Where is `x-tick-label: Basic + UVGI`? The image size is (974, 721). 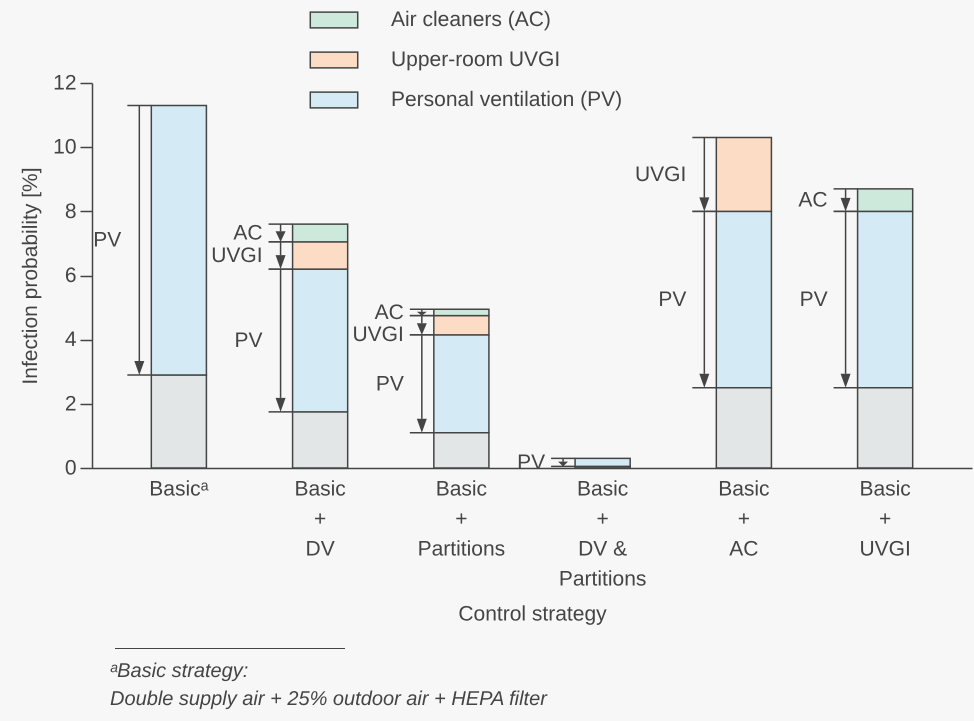 x-tick-label: Basic + UVGI is located at coordinates (885, 519).